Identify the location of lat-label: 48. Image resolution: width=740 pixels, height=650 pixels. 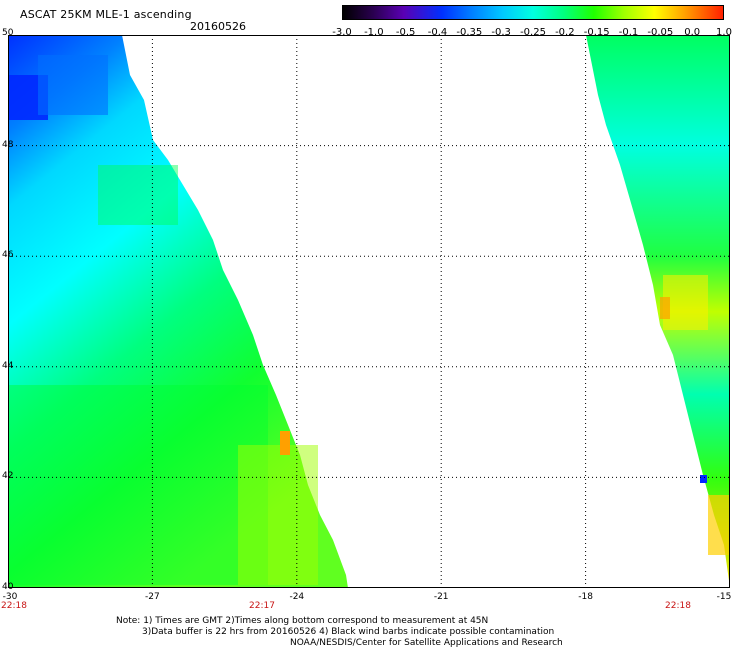
(8, 144).